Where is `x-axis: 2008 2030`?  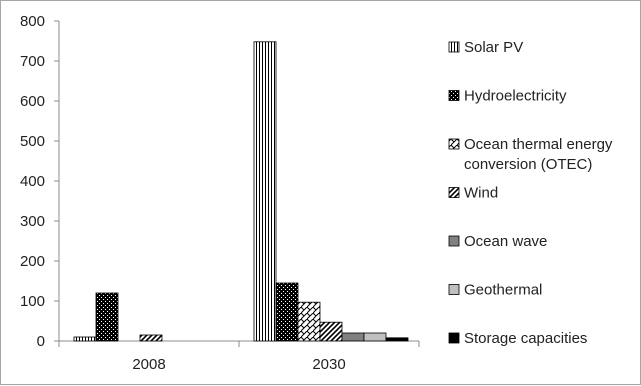
x-axis: 2008 2030 is located at coordinates (239, 356).